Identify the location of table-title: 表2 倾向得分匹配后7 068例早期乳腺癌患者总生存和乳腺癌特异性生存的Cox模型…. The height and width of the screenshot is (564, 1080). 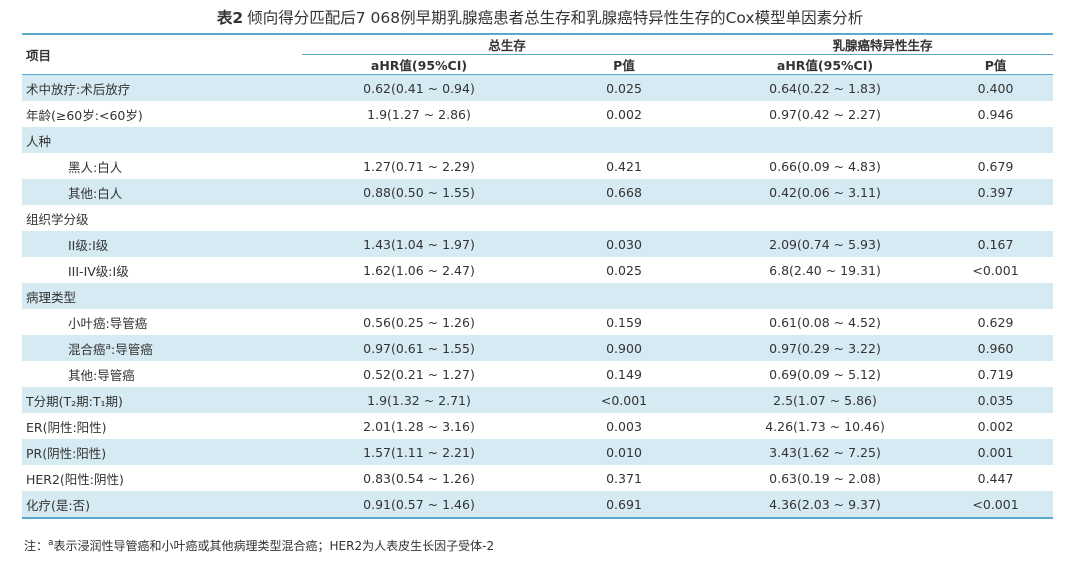
(540, 17).